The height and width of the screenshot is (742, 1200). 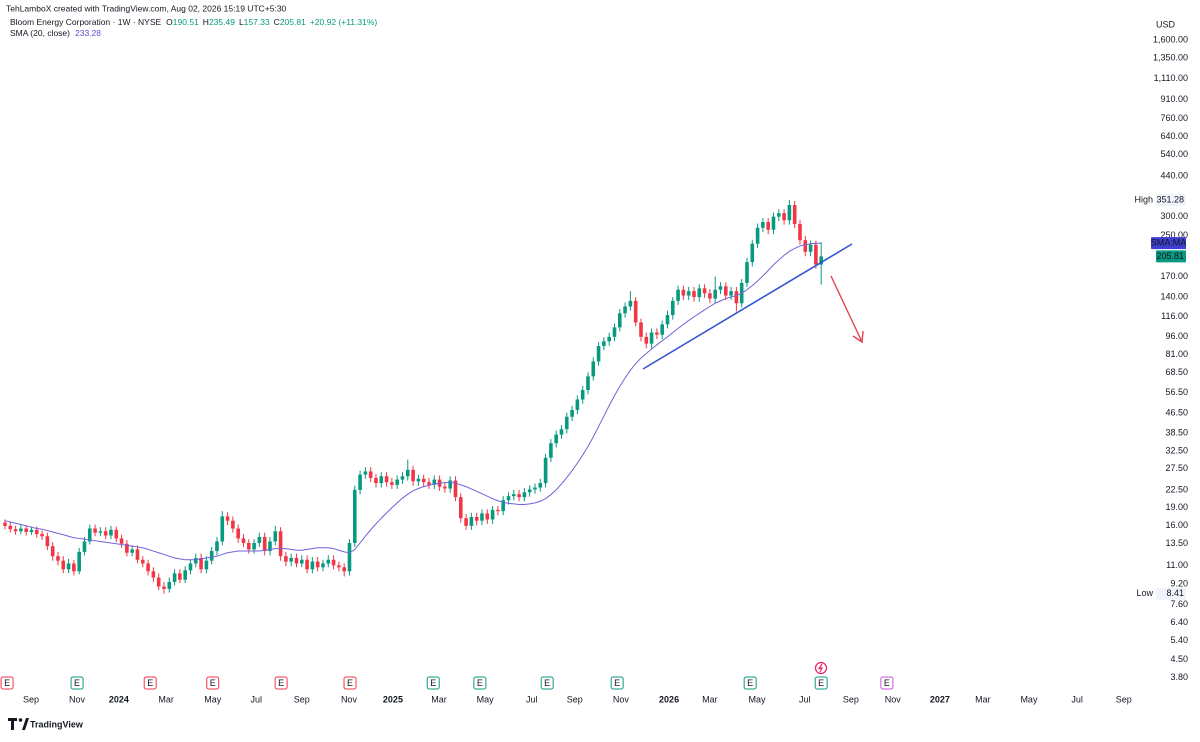 I want to click on y-tick-label: 27.50, so click(x=1176, y=468).